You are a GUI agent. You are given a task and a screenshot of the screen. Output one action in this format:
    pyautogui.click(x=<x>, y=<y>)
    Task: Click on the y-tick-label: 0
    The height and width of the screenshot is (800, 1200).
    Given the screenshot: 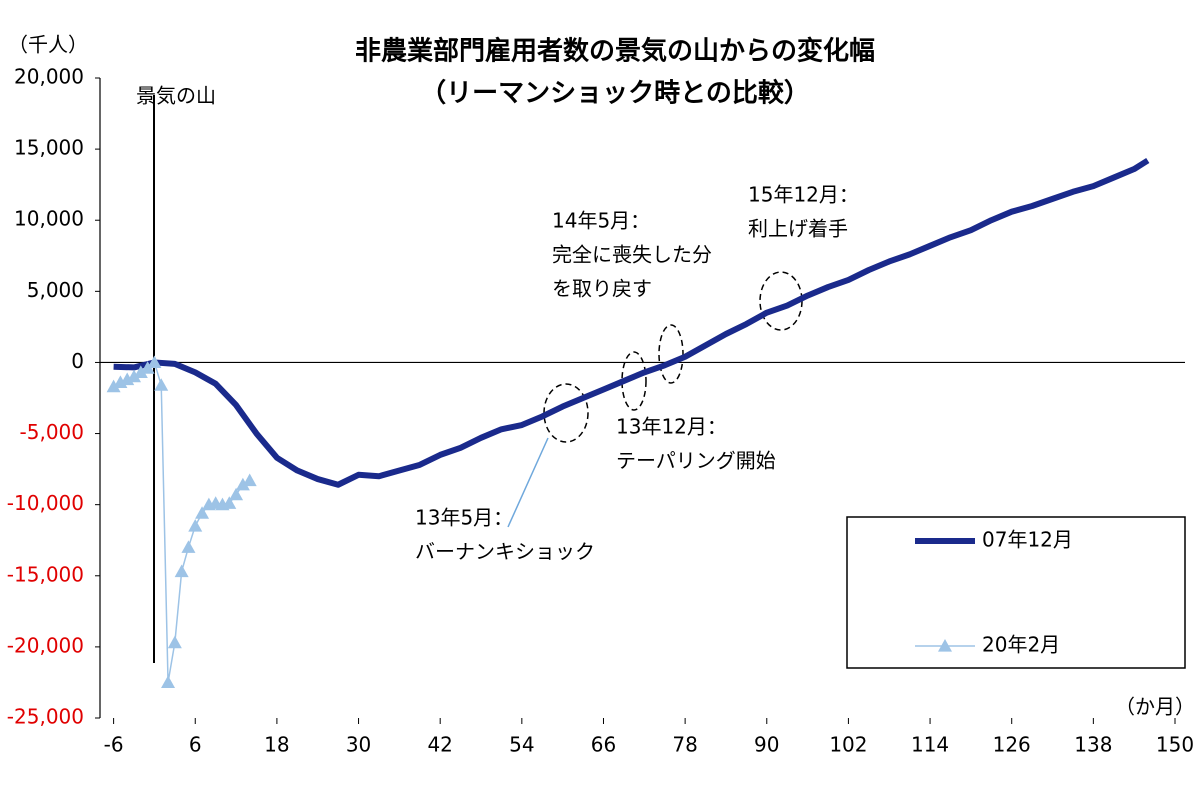 What is the action you would take?
    pyautogui.click(x=77, y=361)
    